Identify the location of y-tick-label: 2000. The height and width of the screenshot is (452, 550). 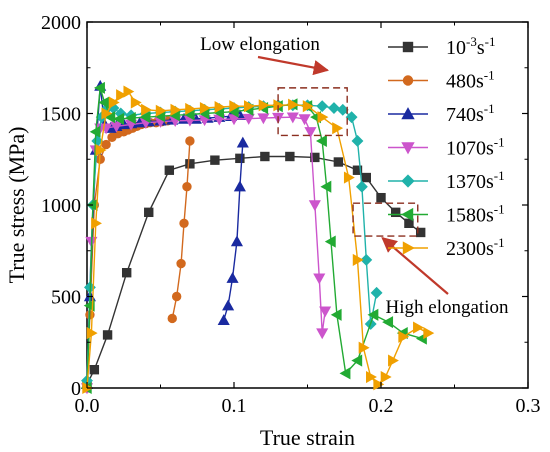
(61, 23).